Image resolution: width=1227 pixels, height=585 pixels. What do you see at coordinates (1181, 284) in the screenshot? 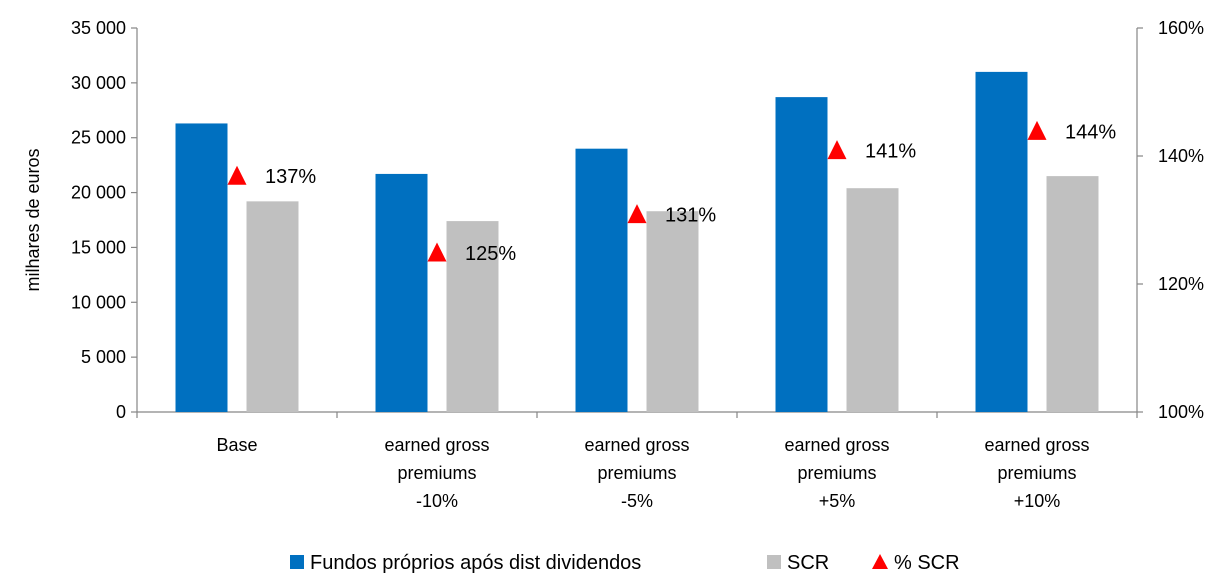
I see `y2-tick-label: 120%` at bounding box center [1181, 284].